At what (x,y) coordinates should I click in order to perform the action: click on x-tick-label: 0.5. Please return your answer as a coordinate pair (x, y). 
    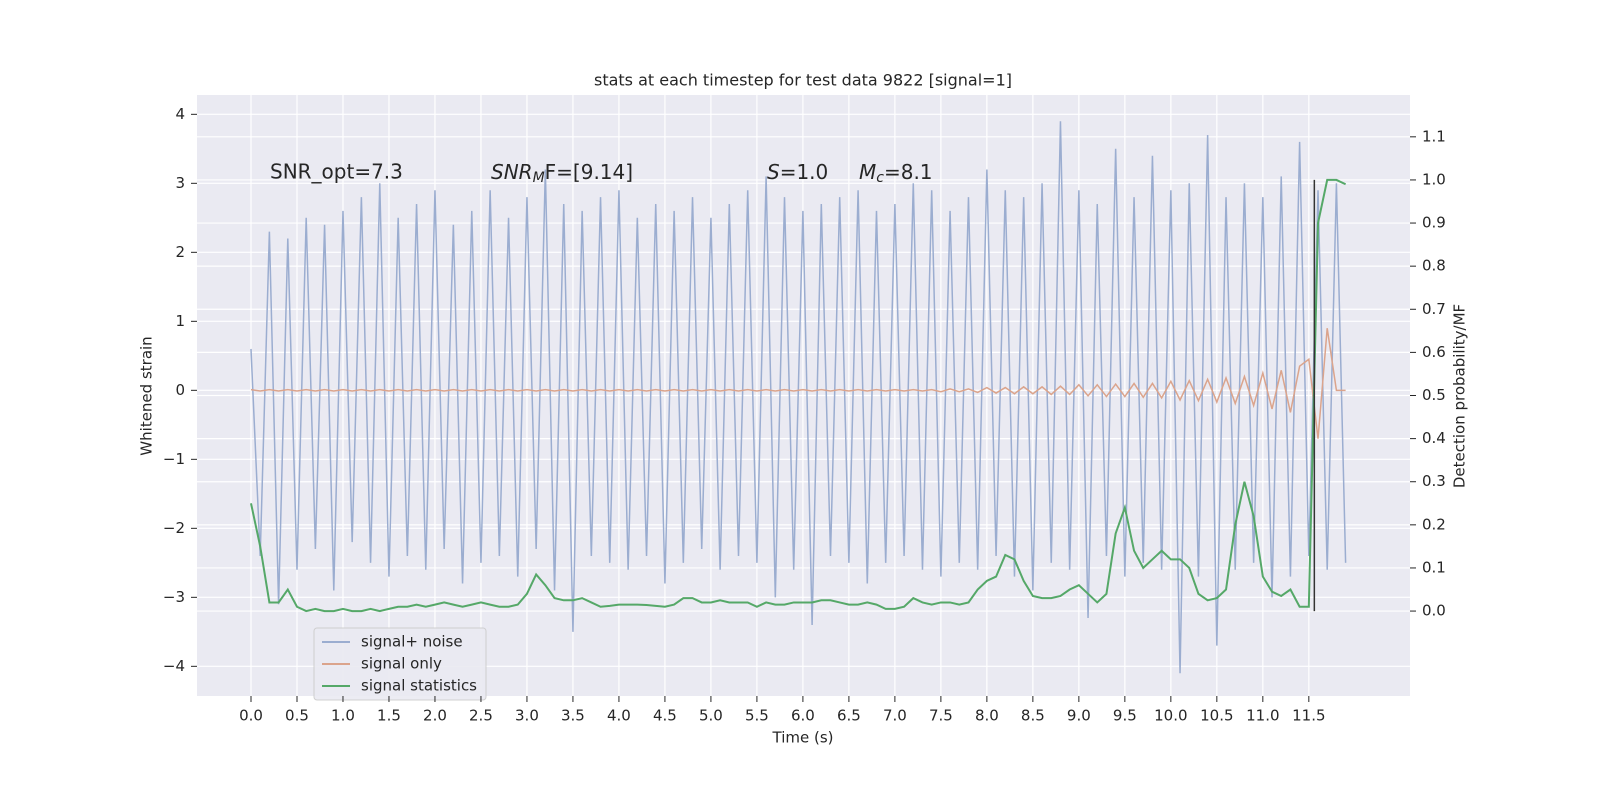
    Looking at the image, I should click on (297, 716).